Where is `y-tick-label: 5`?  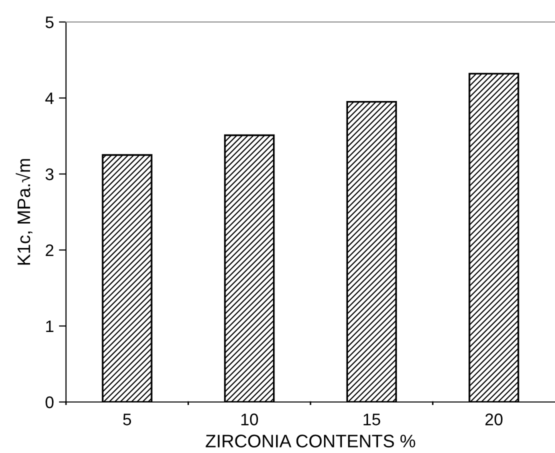
y-tick-label: 5 is located at coordinates (50, 22).